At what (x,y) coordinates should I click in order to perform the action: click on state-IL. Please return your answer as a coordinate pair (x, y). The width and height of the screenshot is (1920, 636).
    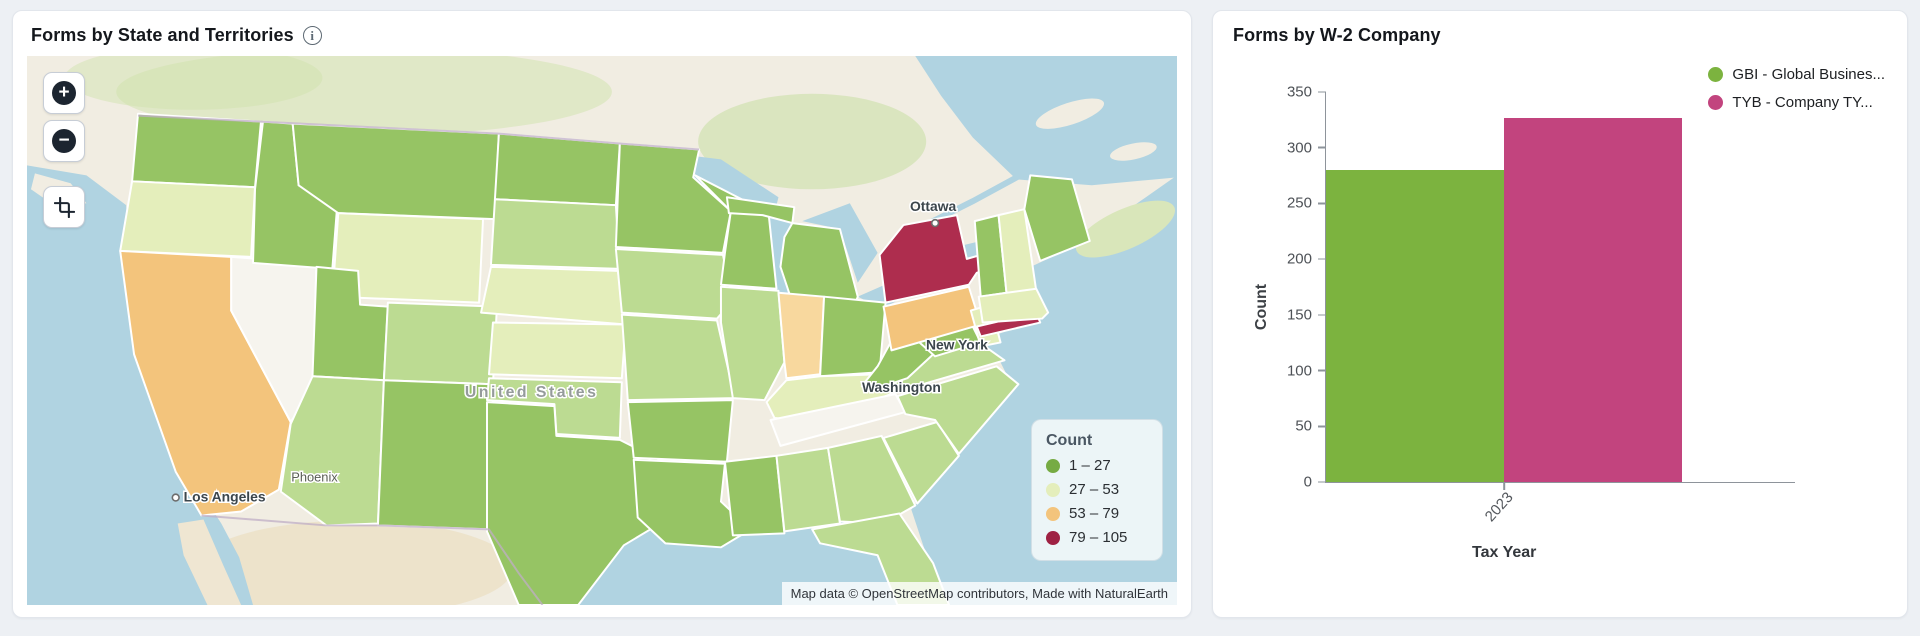
    Looking at the image, I should click on (752, 343).